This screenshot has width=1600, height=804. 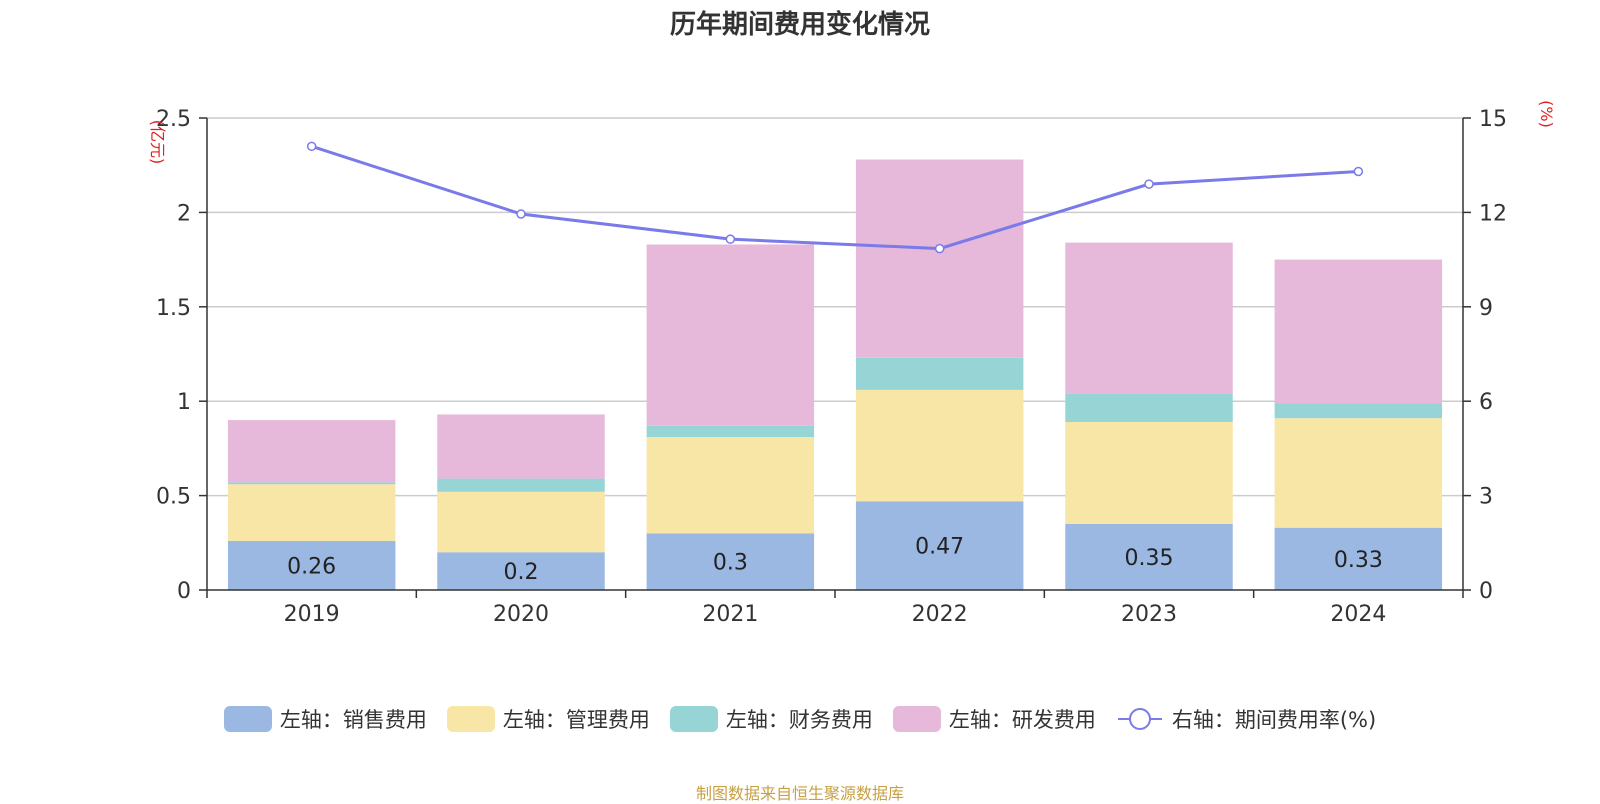 What do you see at coordinates (1486, 591) in the screenshot?
I see `right-tick-label: 0` at bounding box center [1486, 591].